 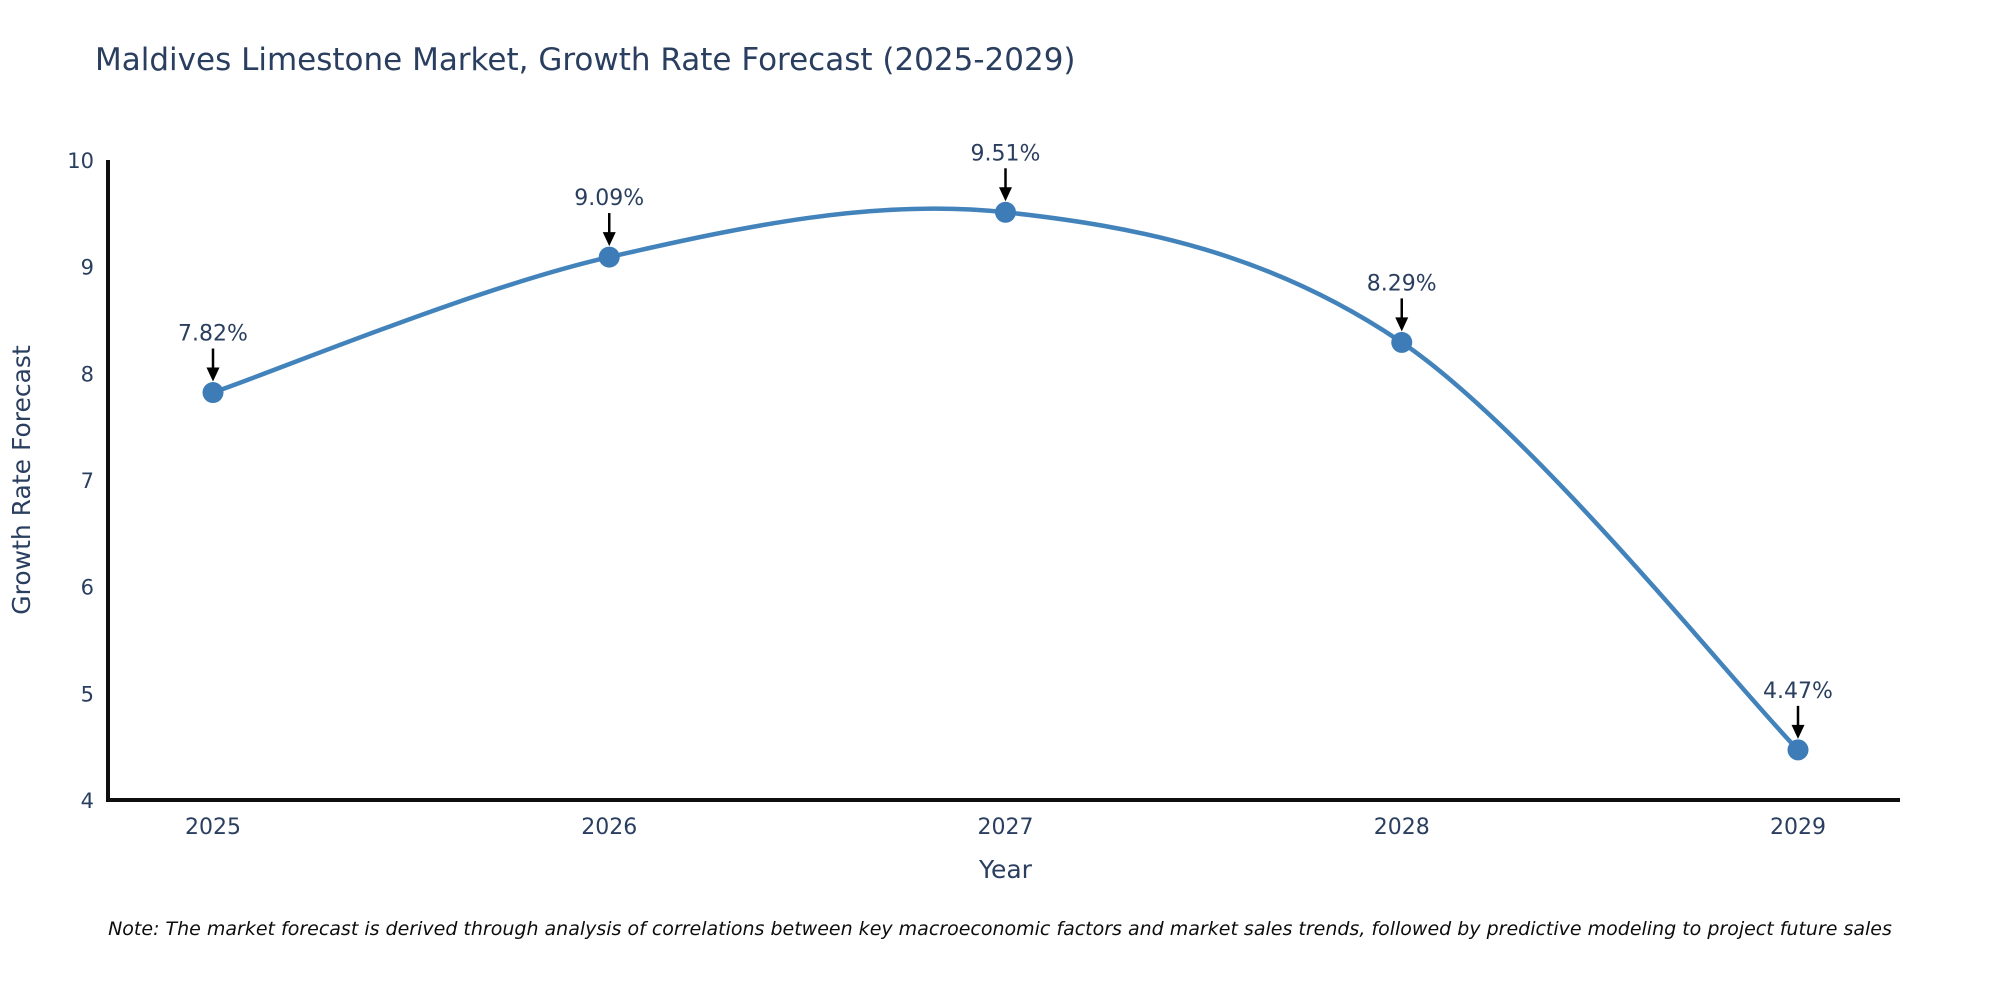 What do you see at coordinates (87, 268) in the screenshot?
I see `y-tick-label: 9` at bounding box center [87, 268].